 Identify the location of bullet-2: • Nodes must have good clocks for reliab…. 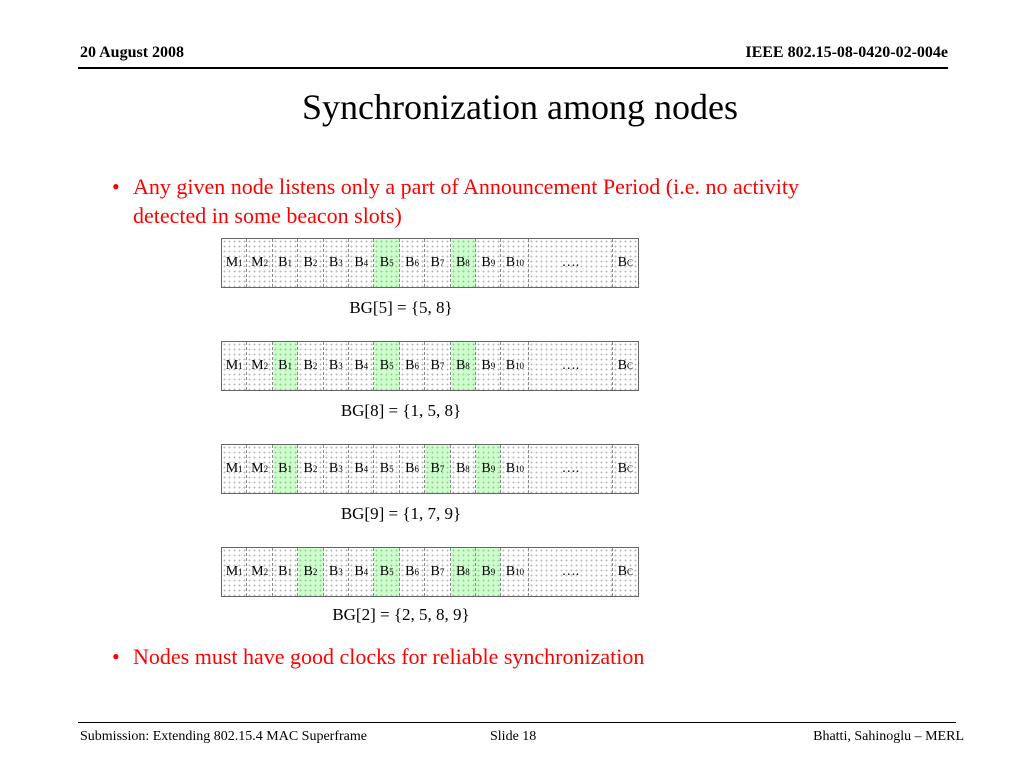
(462, 656).